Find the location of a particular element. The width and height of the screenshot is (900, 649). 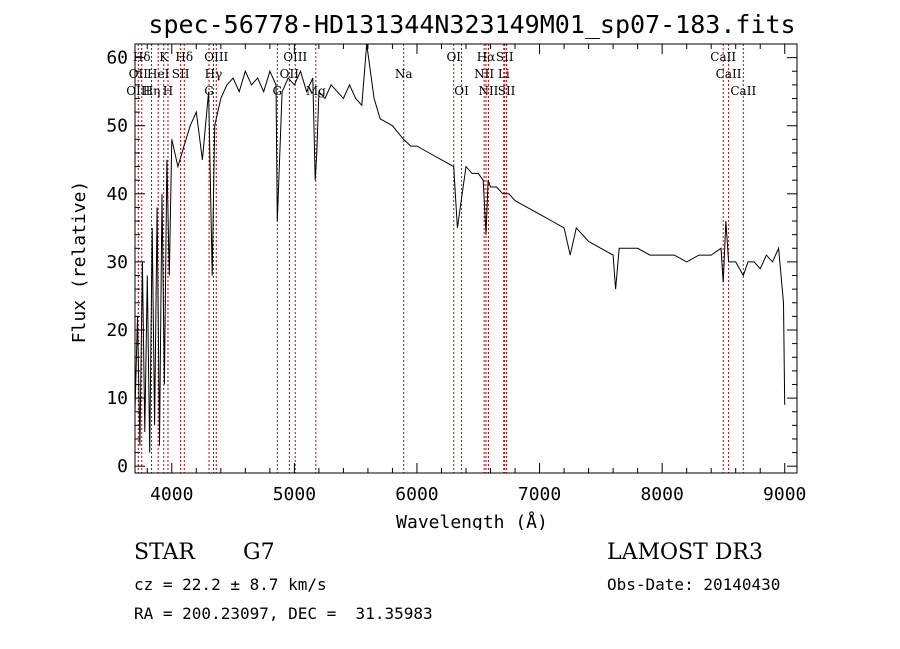

y-tick-label-40: 40 is located at coordinates (117, 194).